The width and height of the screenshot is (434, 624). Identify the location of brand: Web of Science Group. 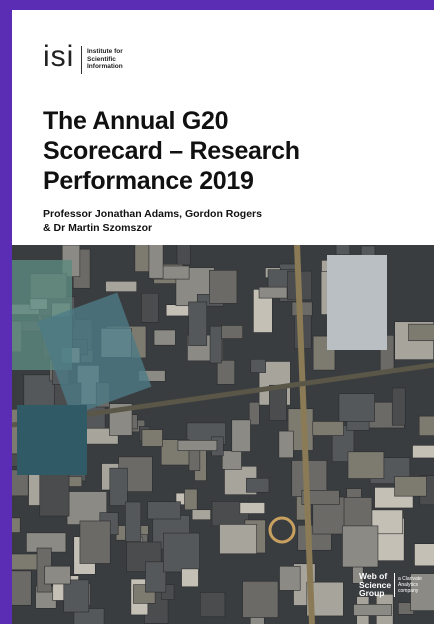
(375, 585).